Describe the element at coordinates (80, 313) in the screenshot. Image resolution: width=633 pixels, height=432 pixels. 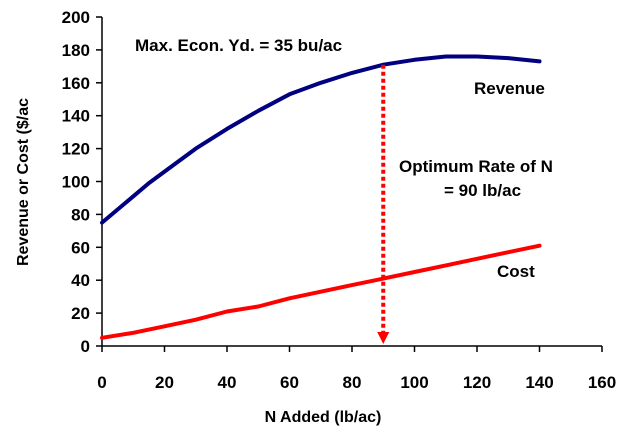
I see `y-tick-label: 20` at that location.